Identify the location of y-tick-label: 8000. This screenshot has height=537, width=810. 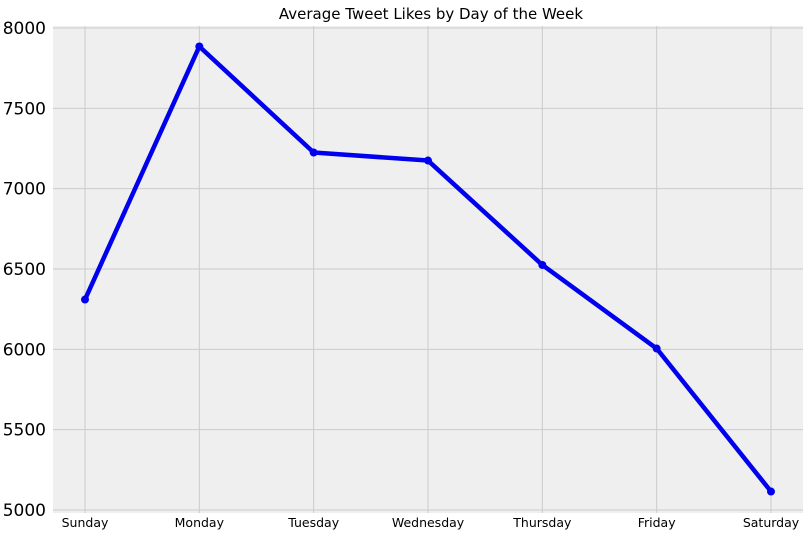
(24, 29).